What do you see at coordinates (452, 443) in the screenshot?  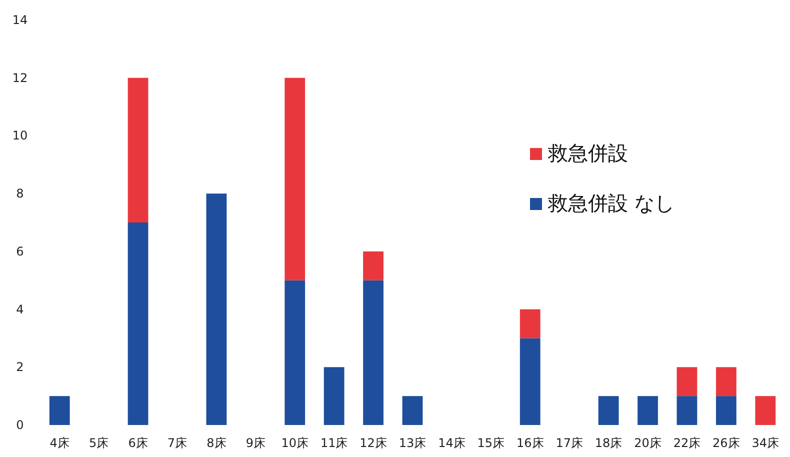 I see `x-tick-label: 14床` at bounding box center [452, 443].